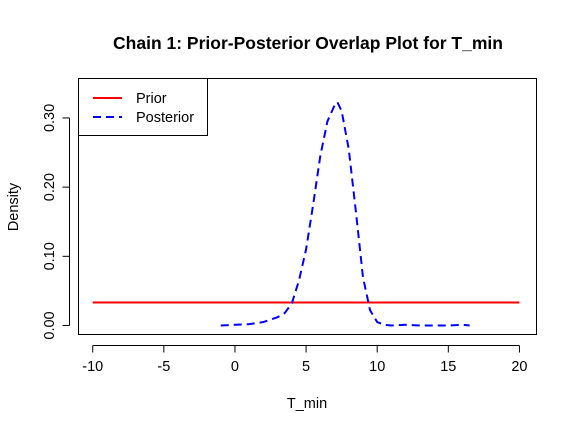 Image resolution: width=576 pixels, height=432 pixels. I want to click on x-tick-label: 15, so click(448, 367).